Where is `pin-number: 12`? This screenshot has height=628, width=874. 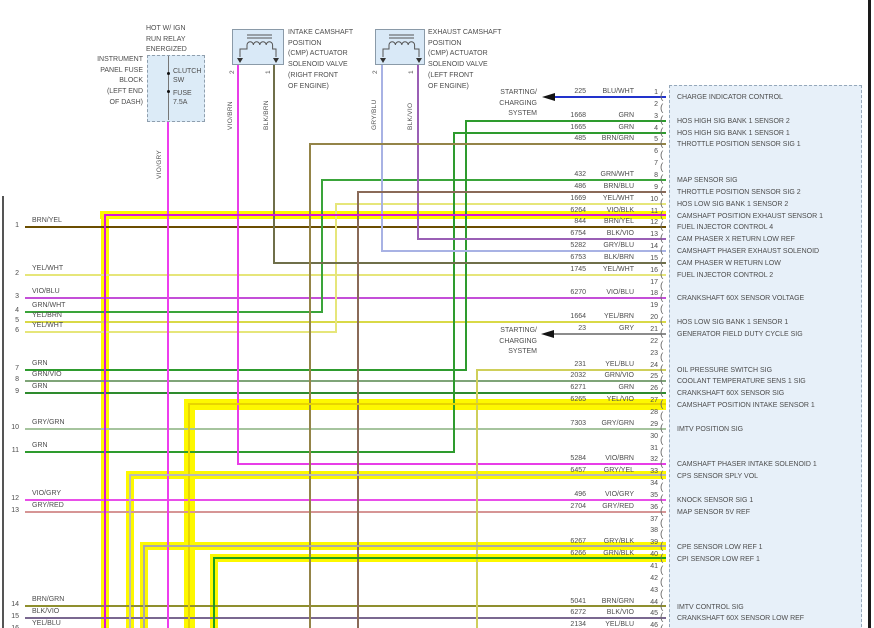 pin-number: 12 is located at coordinates (654, 222).